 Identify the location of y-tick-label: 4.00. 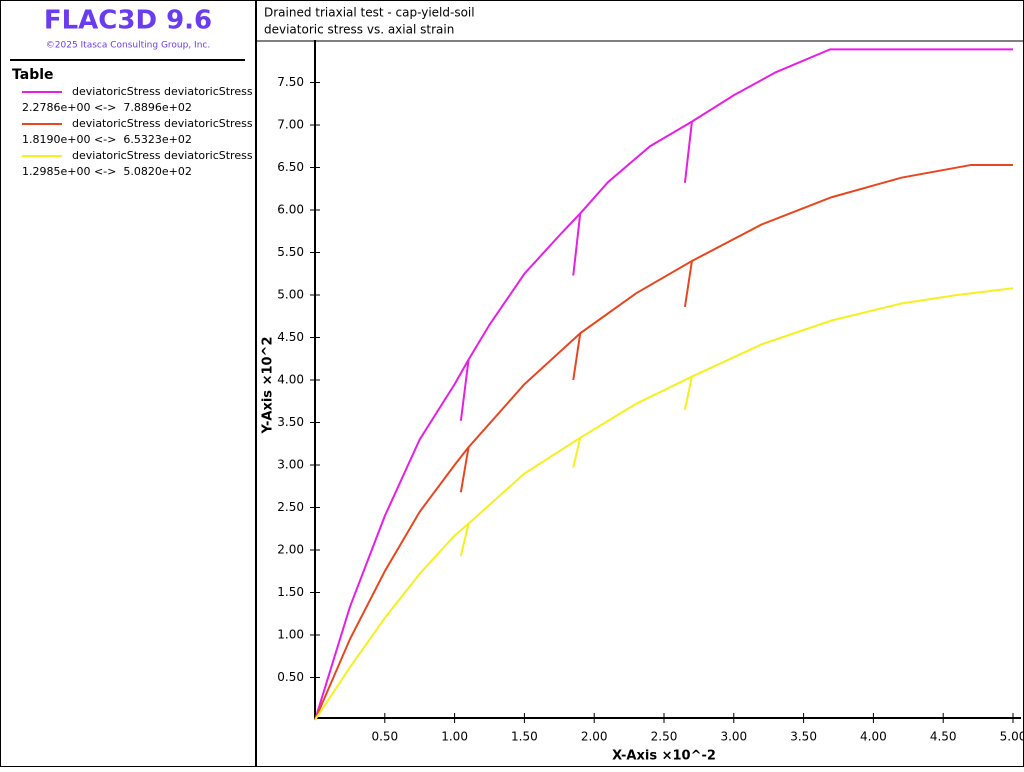
(290, 380).